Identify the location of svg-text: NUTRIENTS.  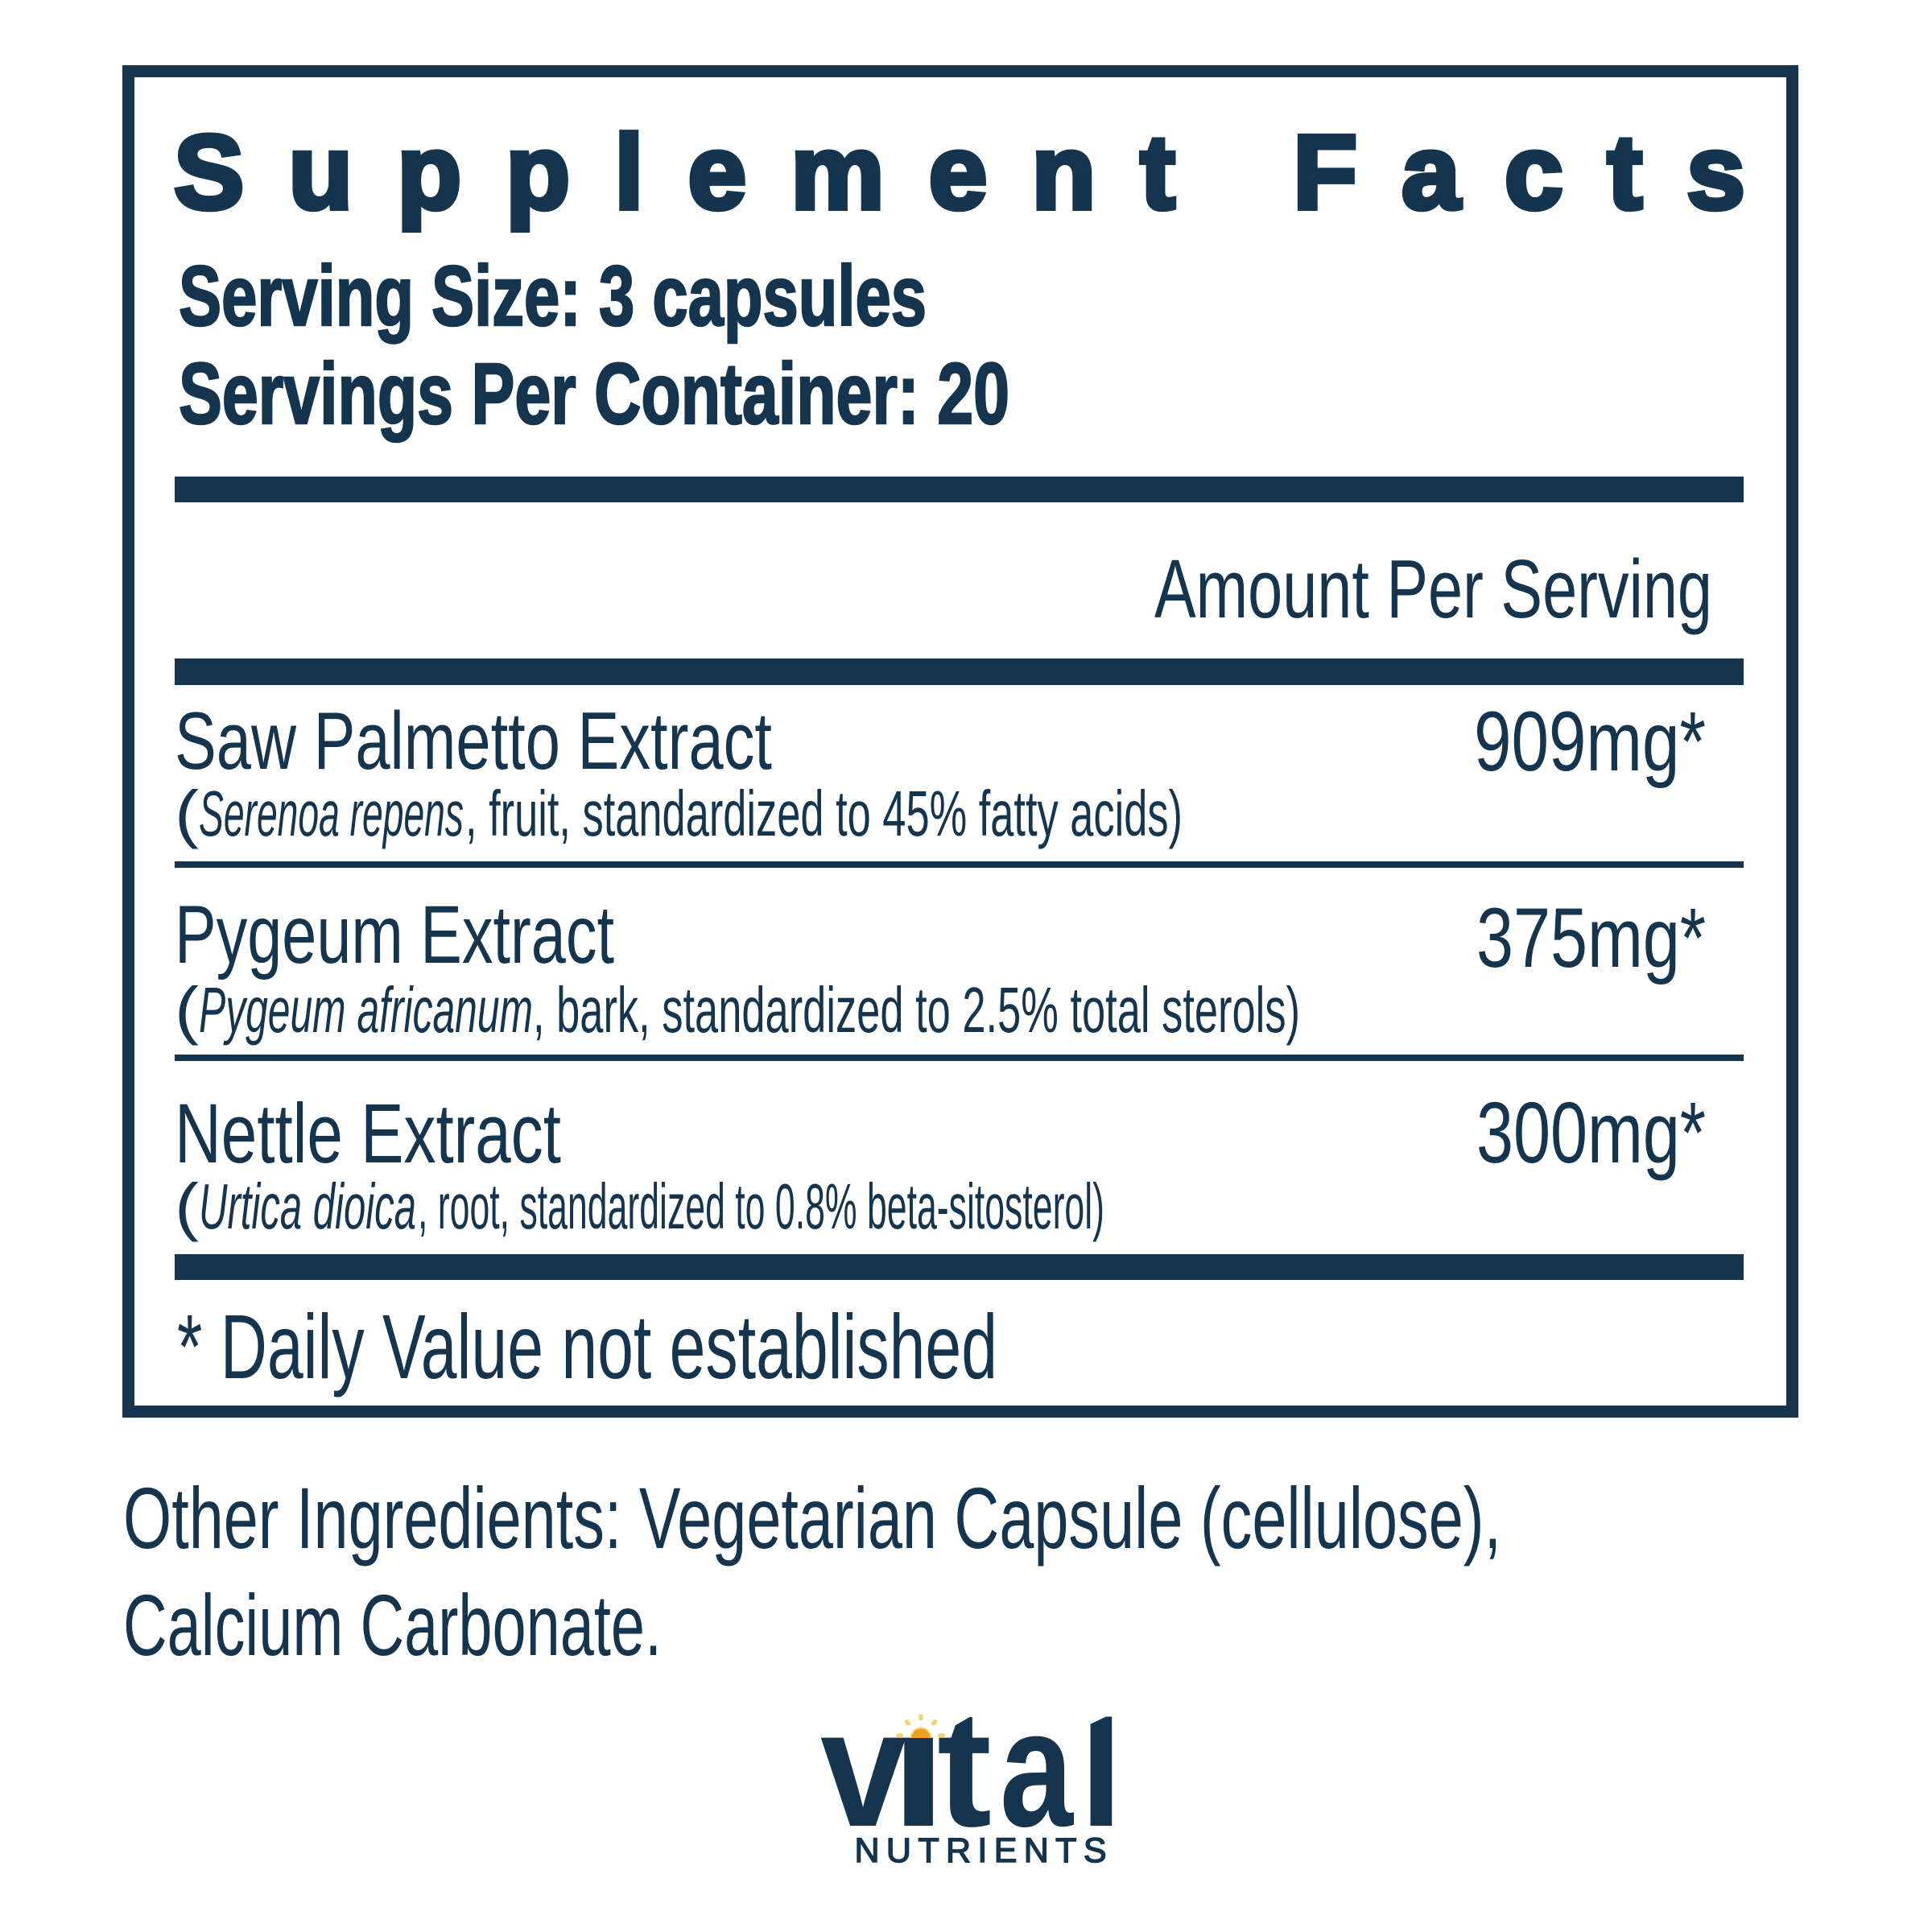
(981, 1851).